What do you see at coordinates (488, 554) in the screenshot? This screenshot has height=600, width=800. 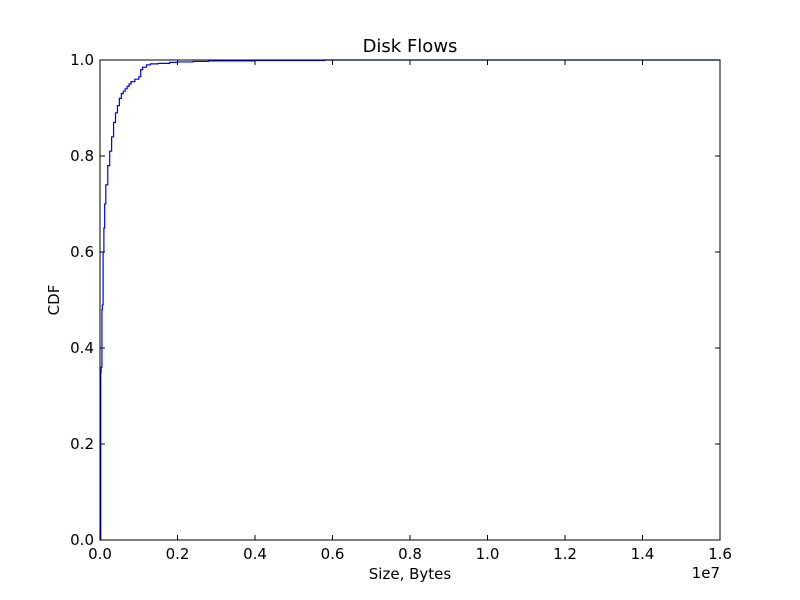 I see `x-tick-label: 1.0` at bounding box center [488, 554].